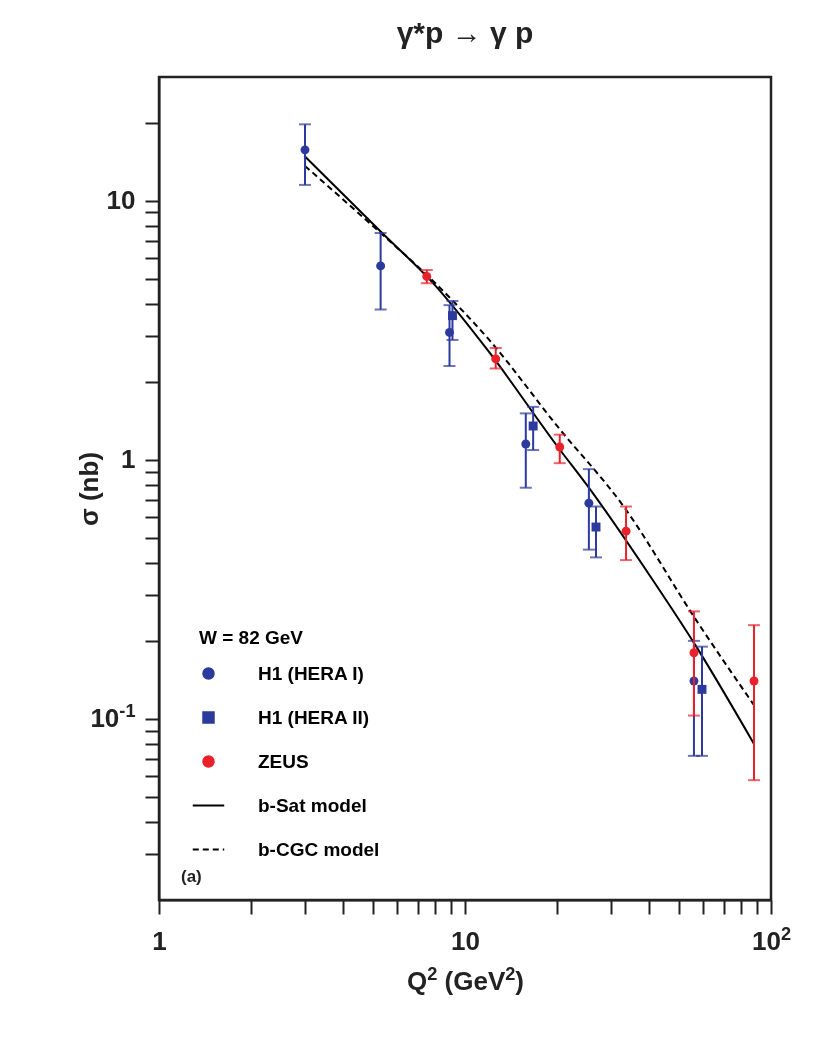 The width and height of the screenshot is (813, 1057). Describe the element at coordinates (128, 459) in the screenshot. I see `y-tick-label: 1` at that location.